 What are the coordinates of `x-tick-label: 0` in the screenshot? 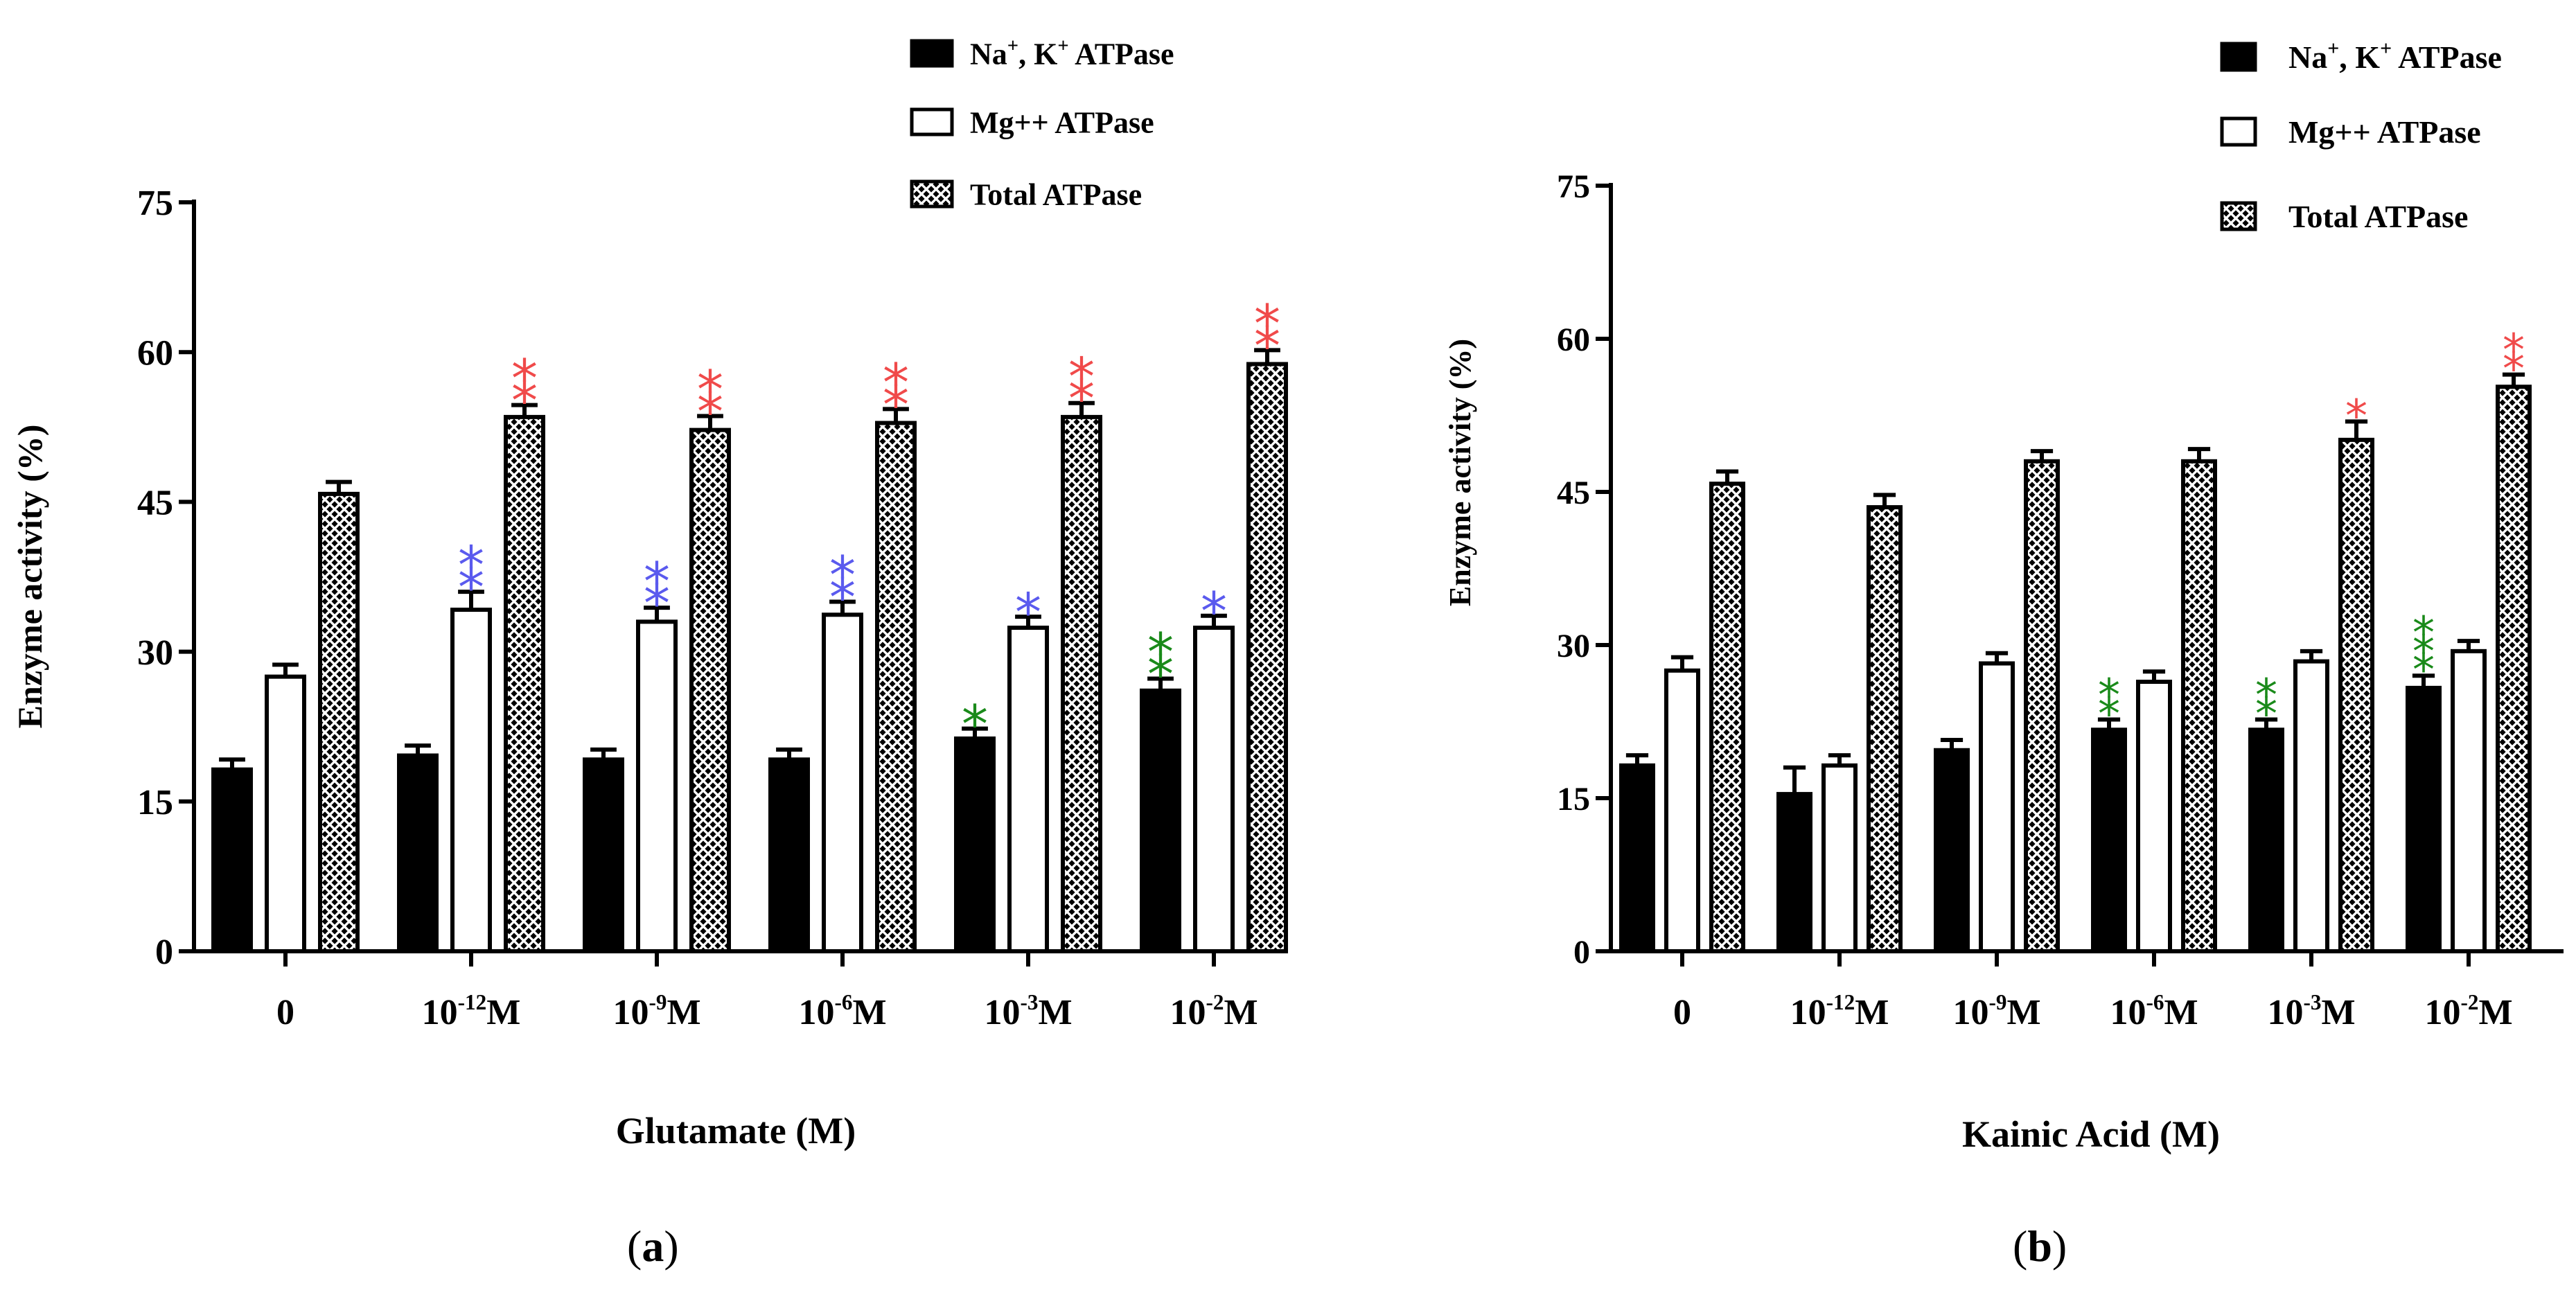 It's located at (285, 1012).